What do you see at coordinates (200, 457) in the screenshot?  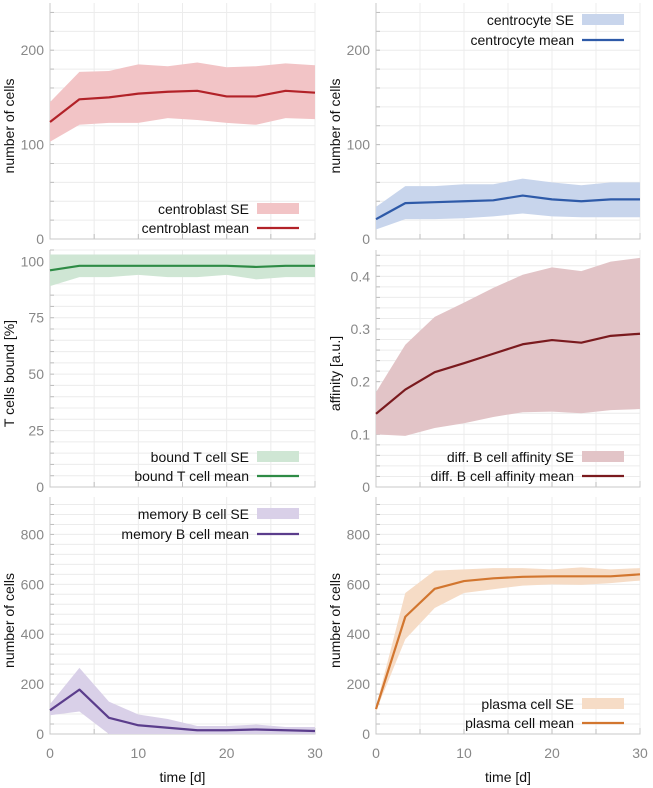 I see `legend-label-se: bound T cell SE` at bounding box center [200, 457].